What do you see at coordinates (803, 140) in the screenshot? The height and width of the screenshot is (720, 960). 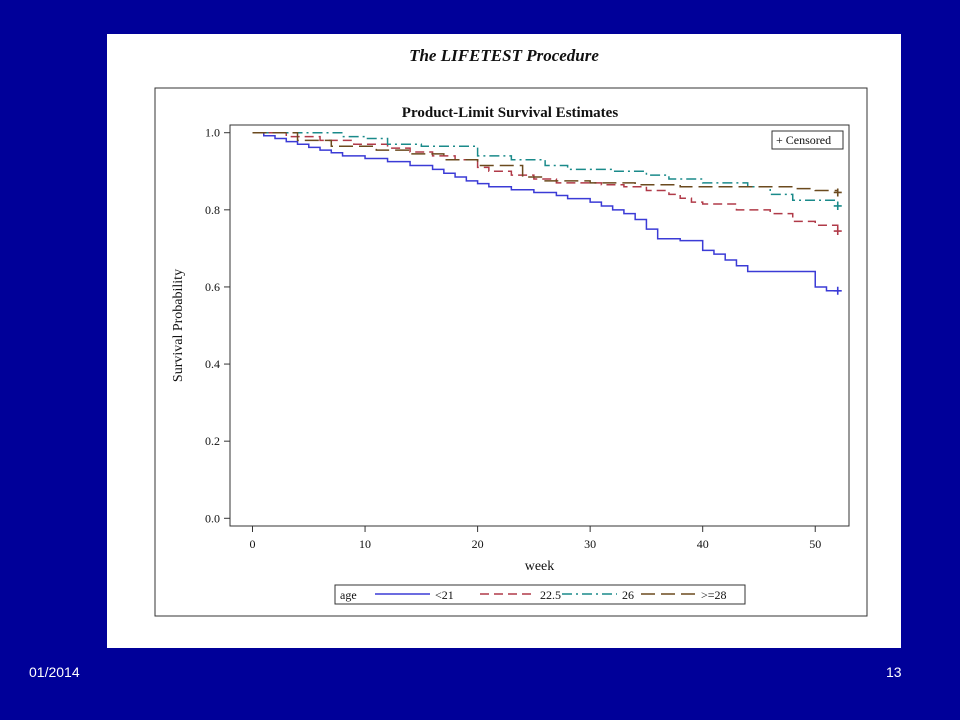 I see `censored-legend-label: + Censored` at bounding box center [803, 140].